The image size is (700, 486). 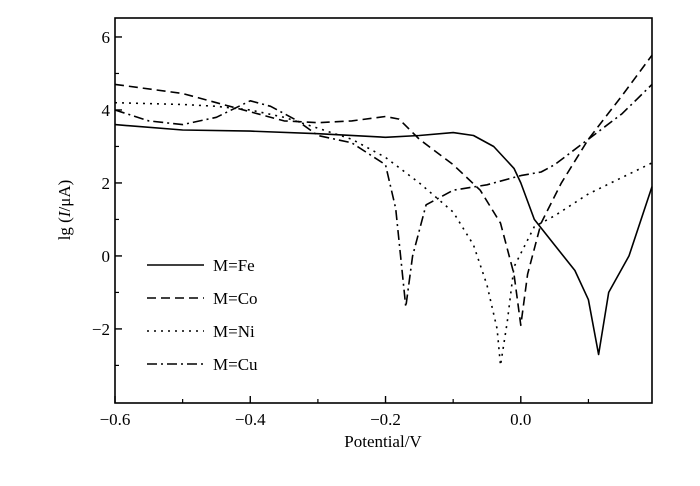 I want to click on x-tick-label: −0.6, so click(x=115, y=419).